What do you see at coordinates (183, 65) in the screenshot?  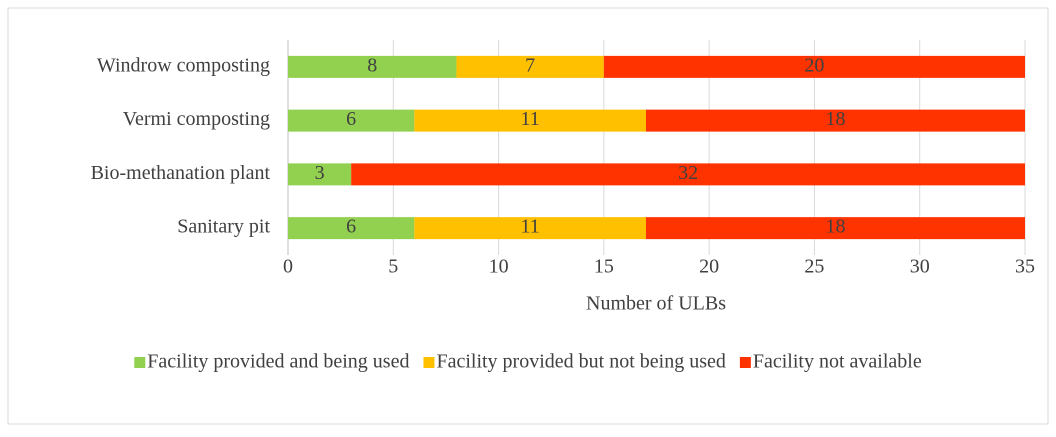 I see `y-tick-label: Windrow composting` at bounding box center [183, 65].